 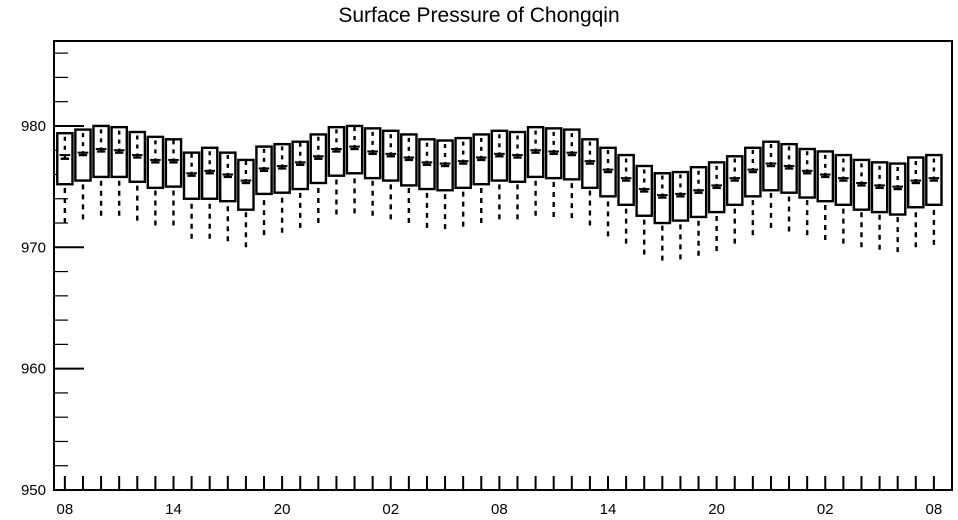 I want to click on y-tick-label: 950, so click(x=33, y=490).